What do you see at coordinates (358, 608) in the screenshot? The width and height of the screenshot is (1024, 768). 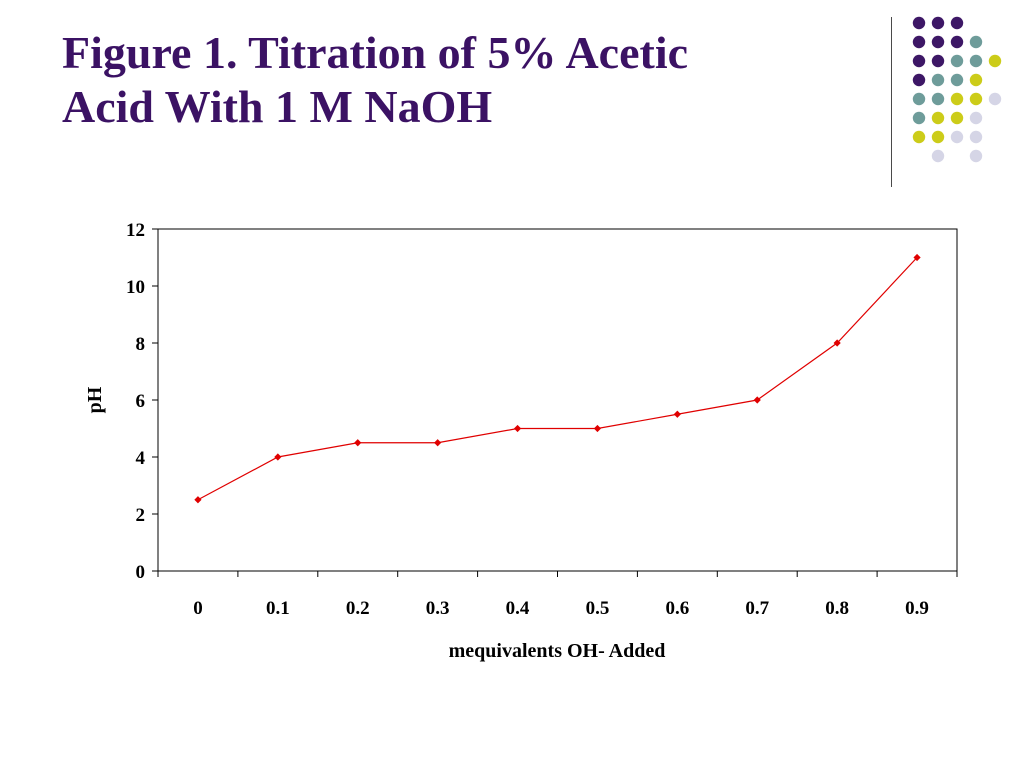 I see `x-tick-label: 0.2` at bounding box center [358, 608].